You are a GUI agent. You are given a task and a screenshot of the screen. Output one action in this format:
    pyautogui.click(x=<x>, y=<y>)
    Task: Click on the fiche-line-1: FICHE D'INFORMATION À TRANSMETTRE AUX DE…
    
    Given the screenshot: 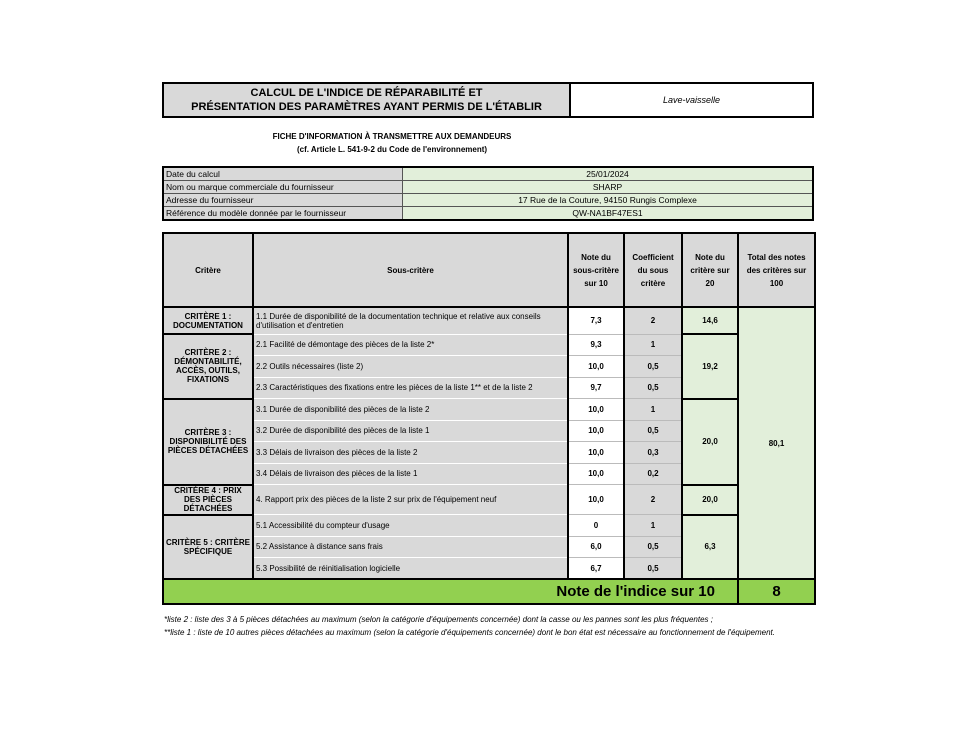 What is the action you would take?
    pyautogui.click(x=392, y=136)
    